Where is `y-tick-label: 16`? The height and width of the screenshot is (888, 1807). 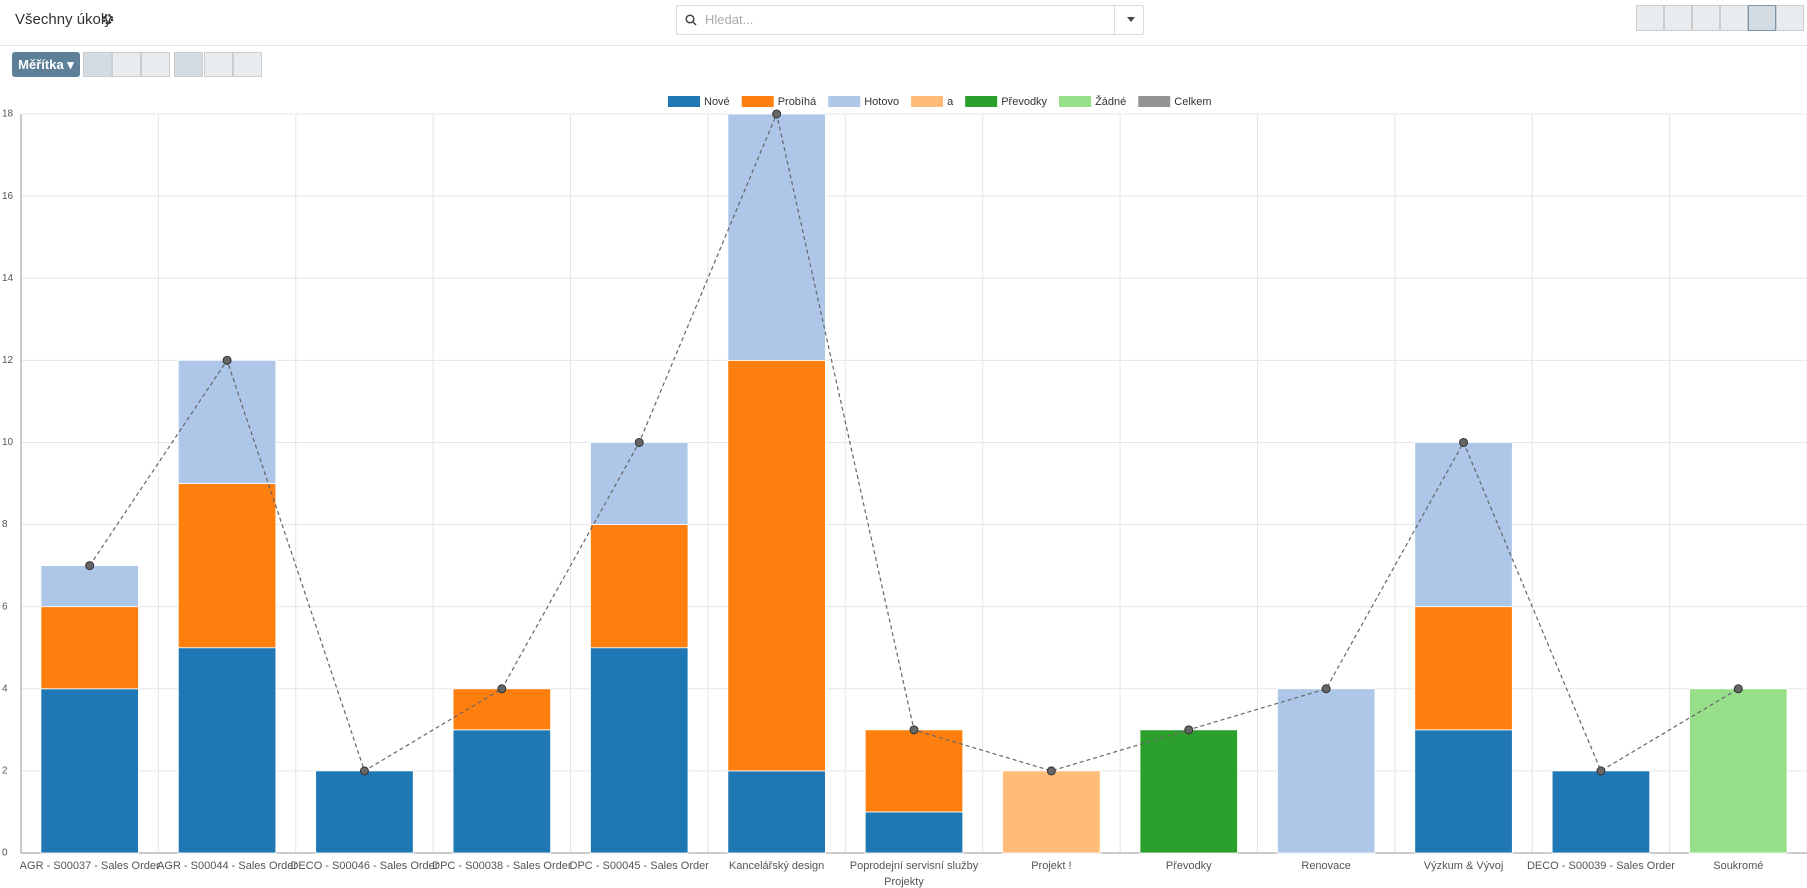 y-tick-label: 16 is located at coordinates (8, 196).